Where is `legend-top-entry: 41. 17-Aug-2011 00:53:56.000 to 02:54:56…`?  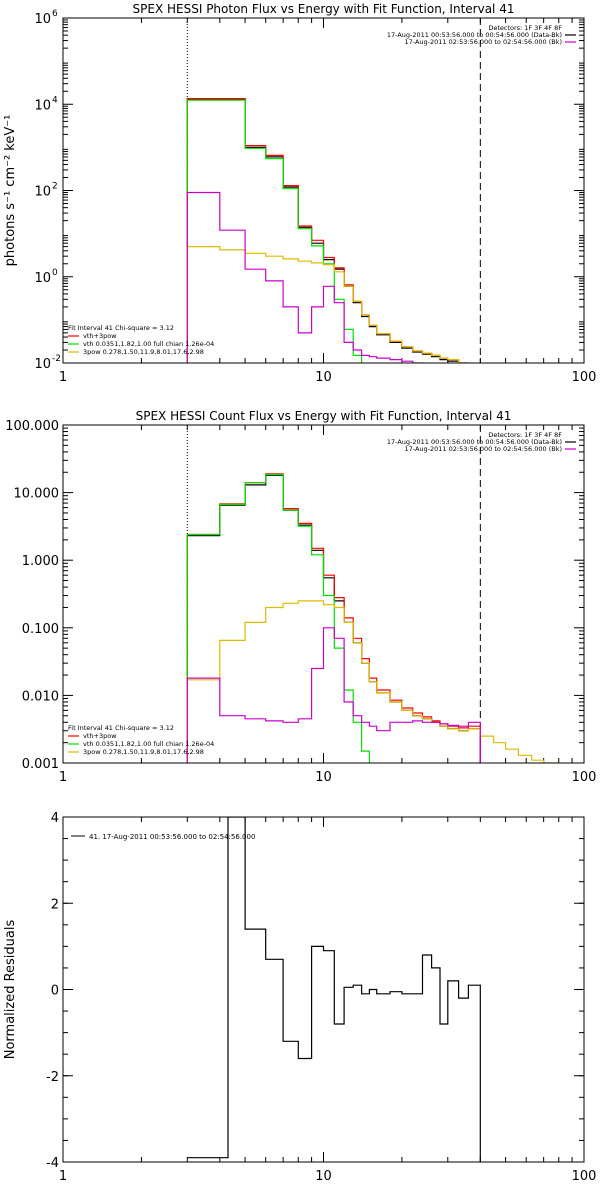
legend-top-entry: 41. 17-Aug-2011 00:53:56.000 to 02:54:56… is located at coordinates (172, 837).